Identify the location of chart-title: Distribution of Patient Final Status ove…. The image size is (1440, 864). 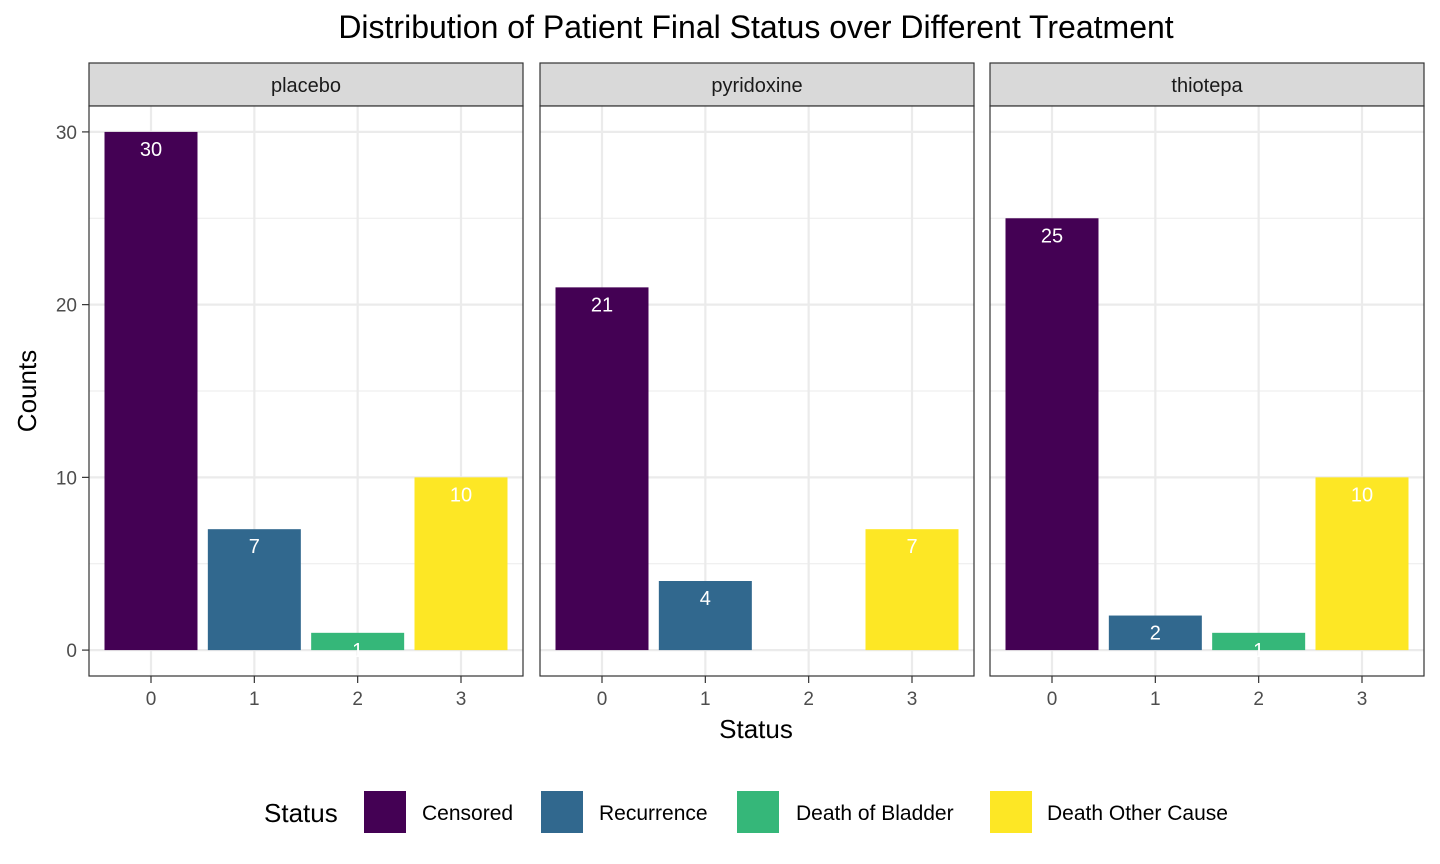
(755, 27).